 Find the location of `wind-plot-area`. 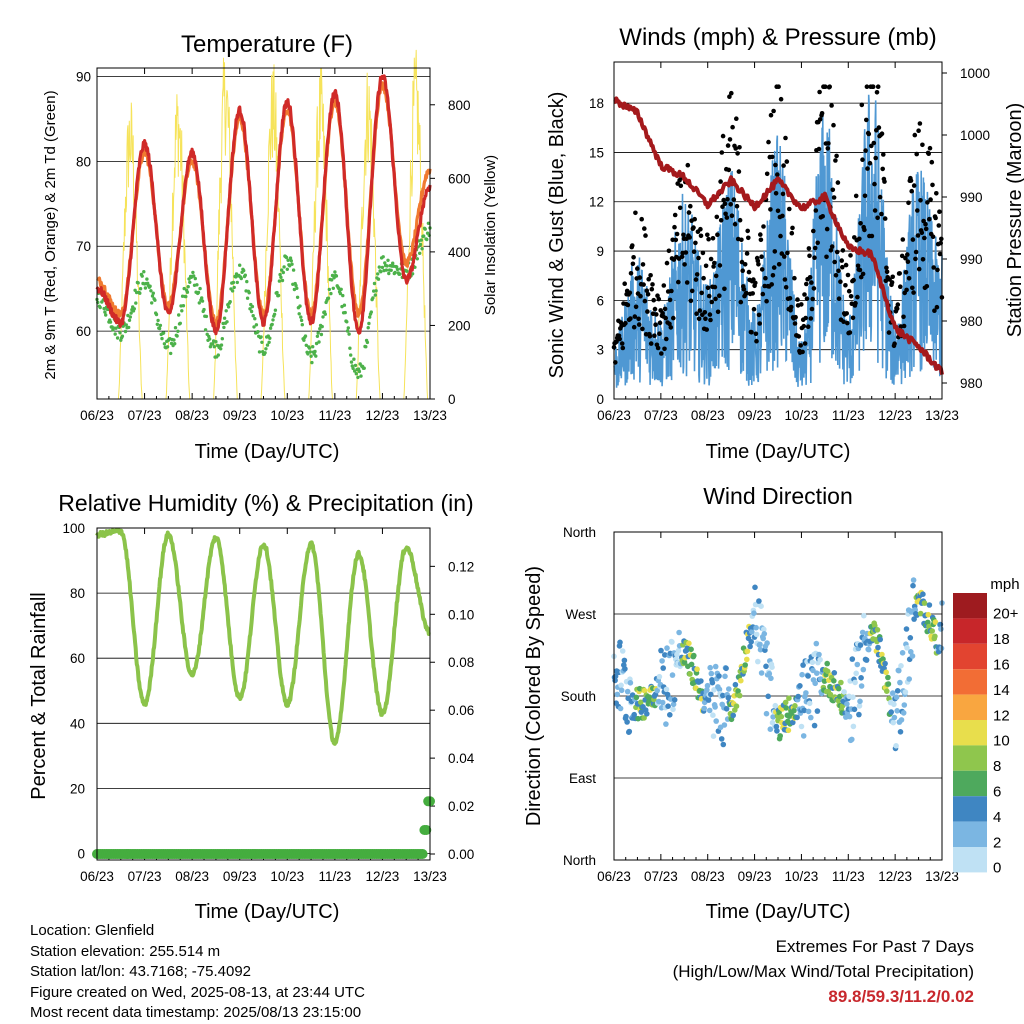

wind-plot-area is located at coordinates (778, 236).